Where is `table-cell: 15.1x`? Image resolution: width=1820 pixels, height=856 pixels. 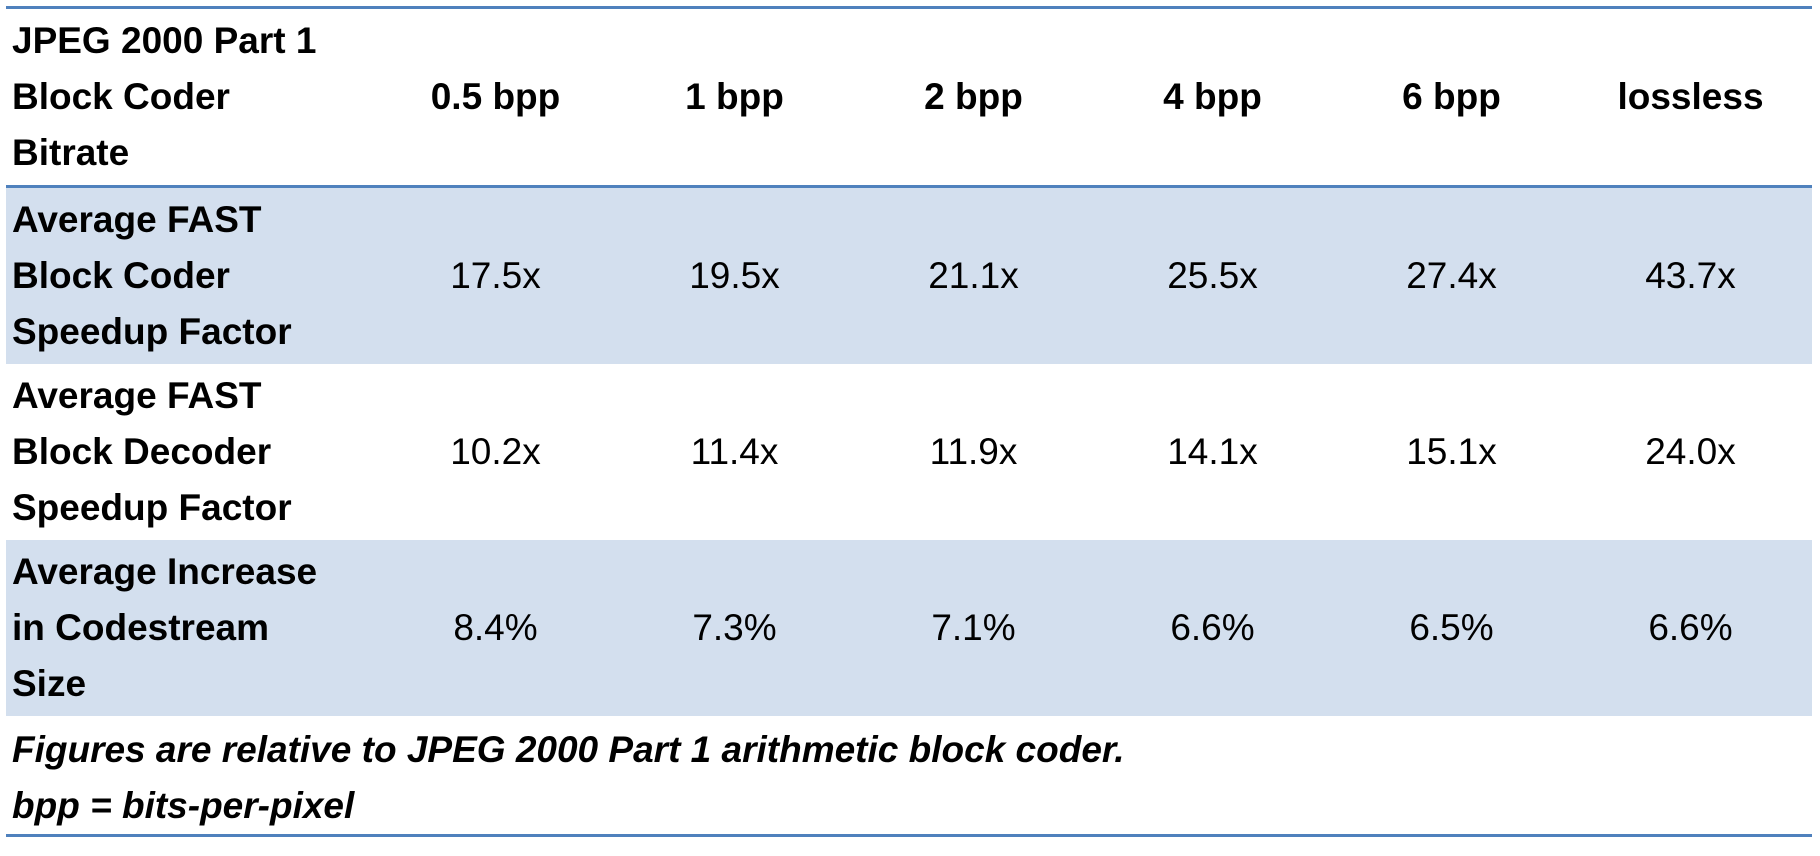
table-cell: 15.1x is located at coordinates (1451, 451).